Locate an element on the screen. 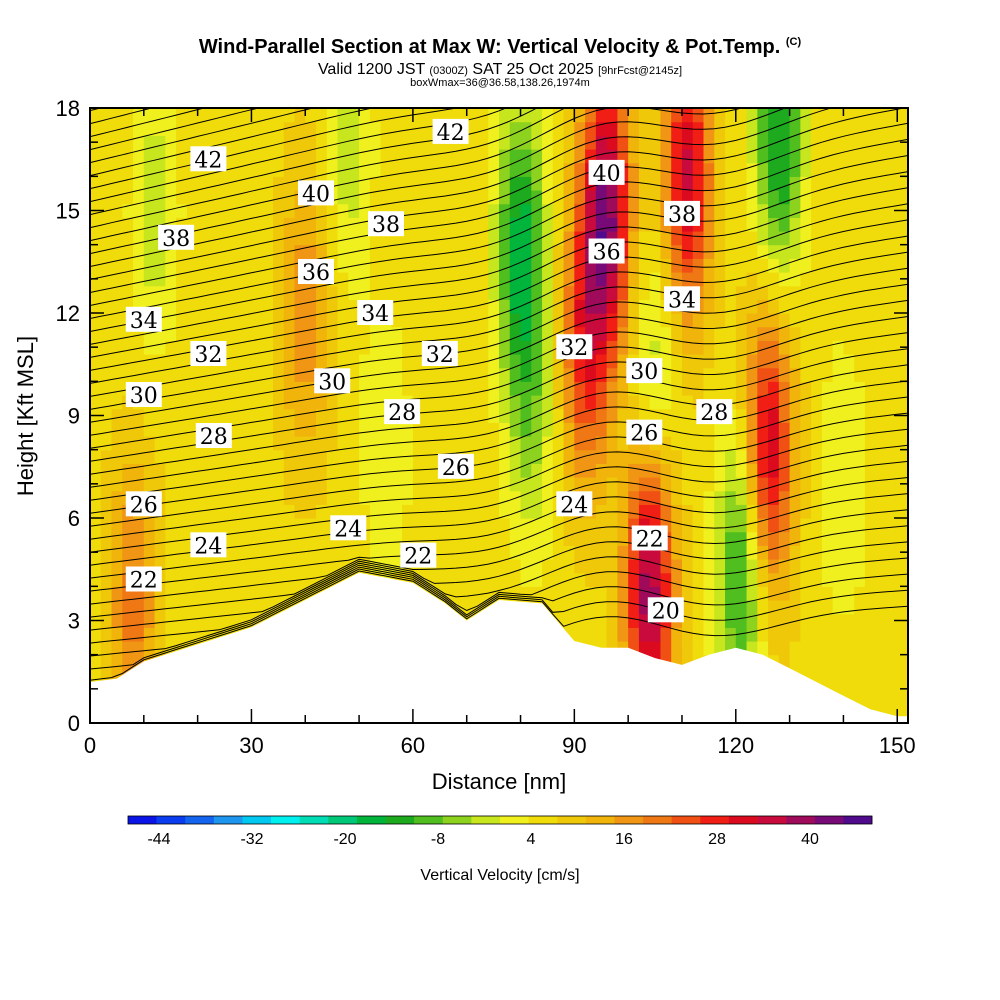  colorbar-tick-label: -20 is located at coordinates (344, 839).